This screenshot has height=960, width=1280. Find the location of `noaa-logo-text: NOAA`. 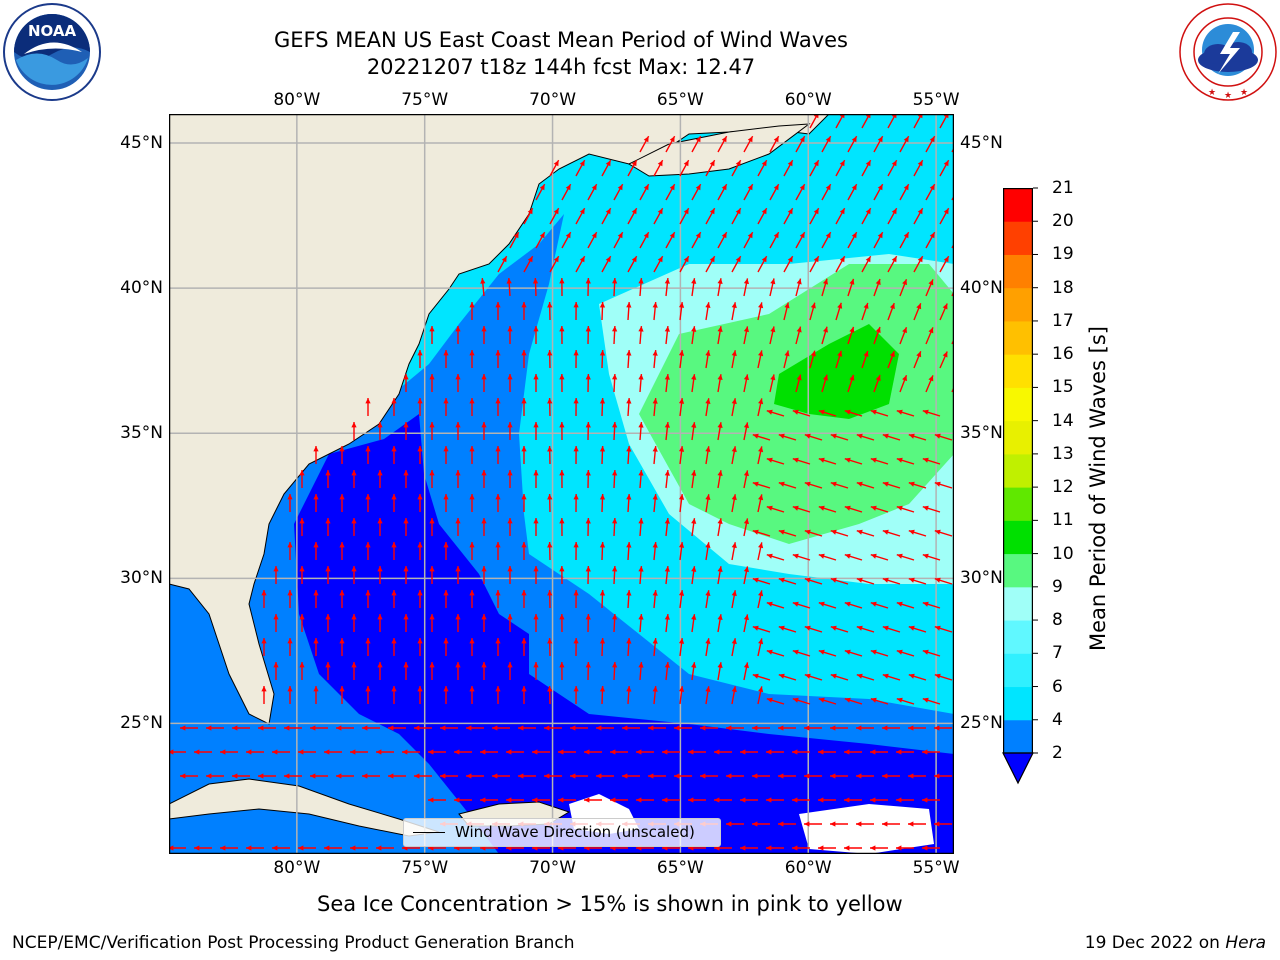

noaa-logo-text: NOAA is located at coordinates (52, 31).